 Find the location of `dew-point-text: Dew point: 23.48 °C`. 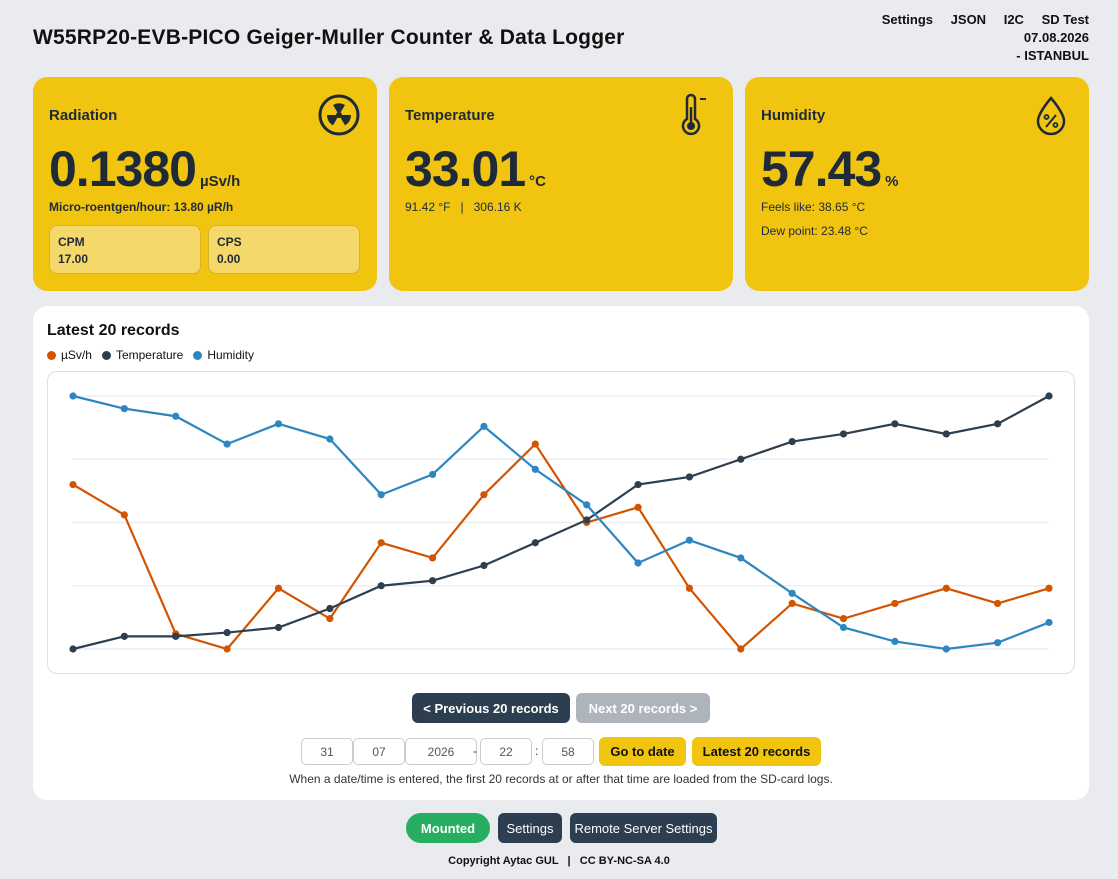

dew-point-text: Dew point: 23.48 °C is located at coordinates (814, 231).